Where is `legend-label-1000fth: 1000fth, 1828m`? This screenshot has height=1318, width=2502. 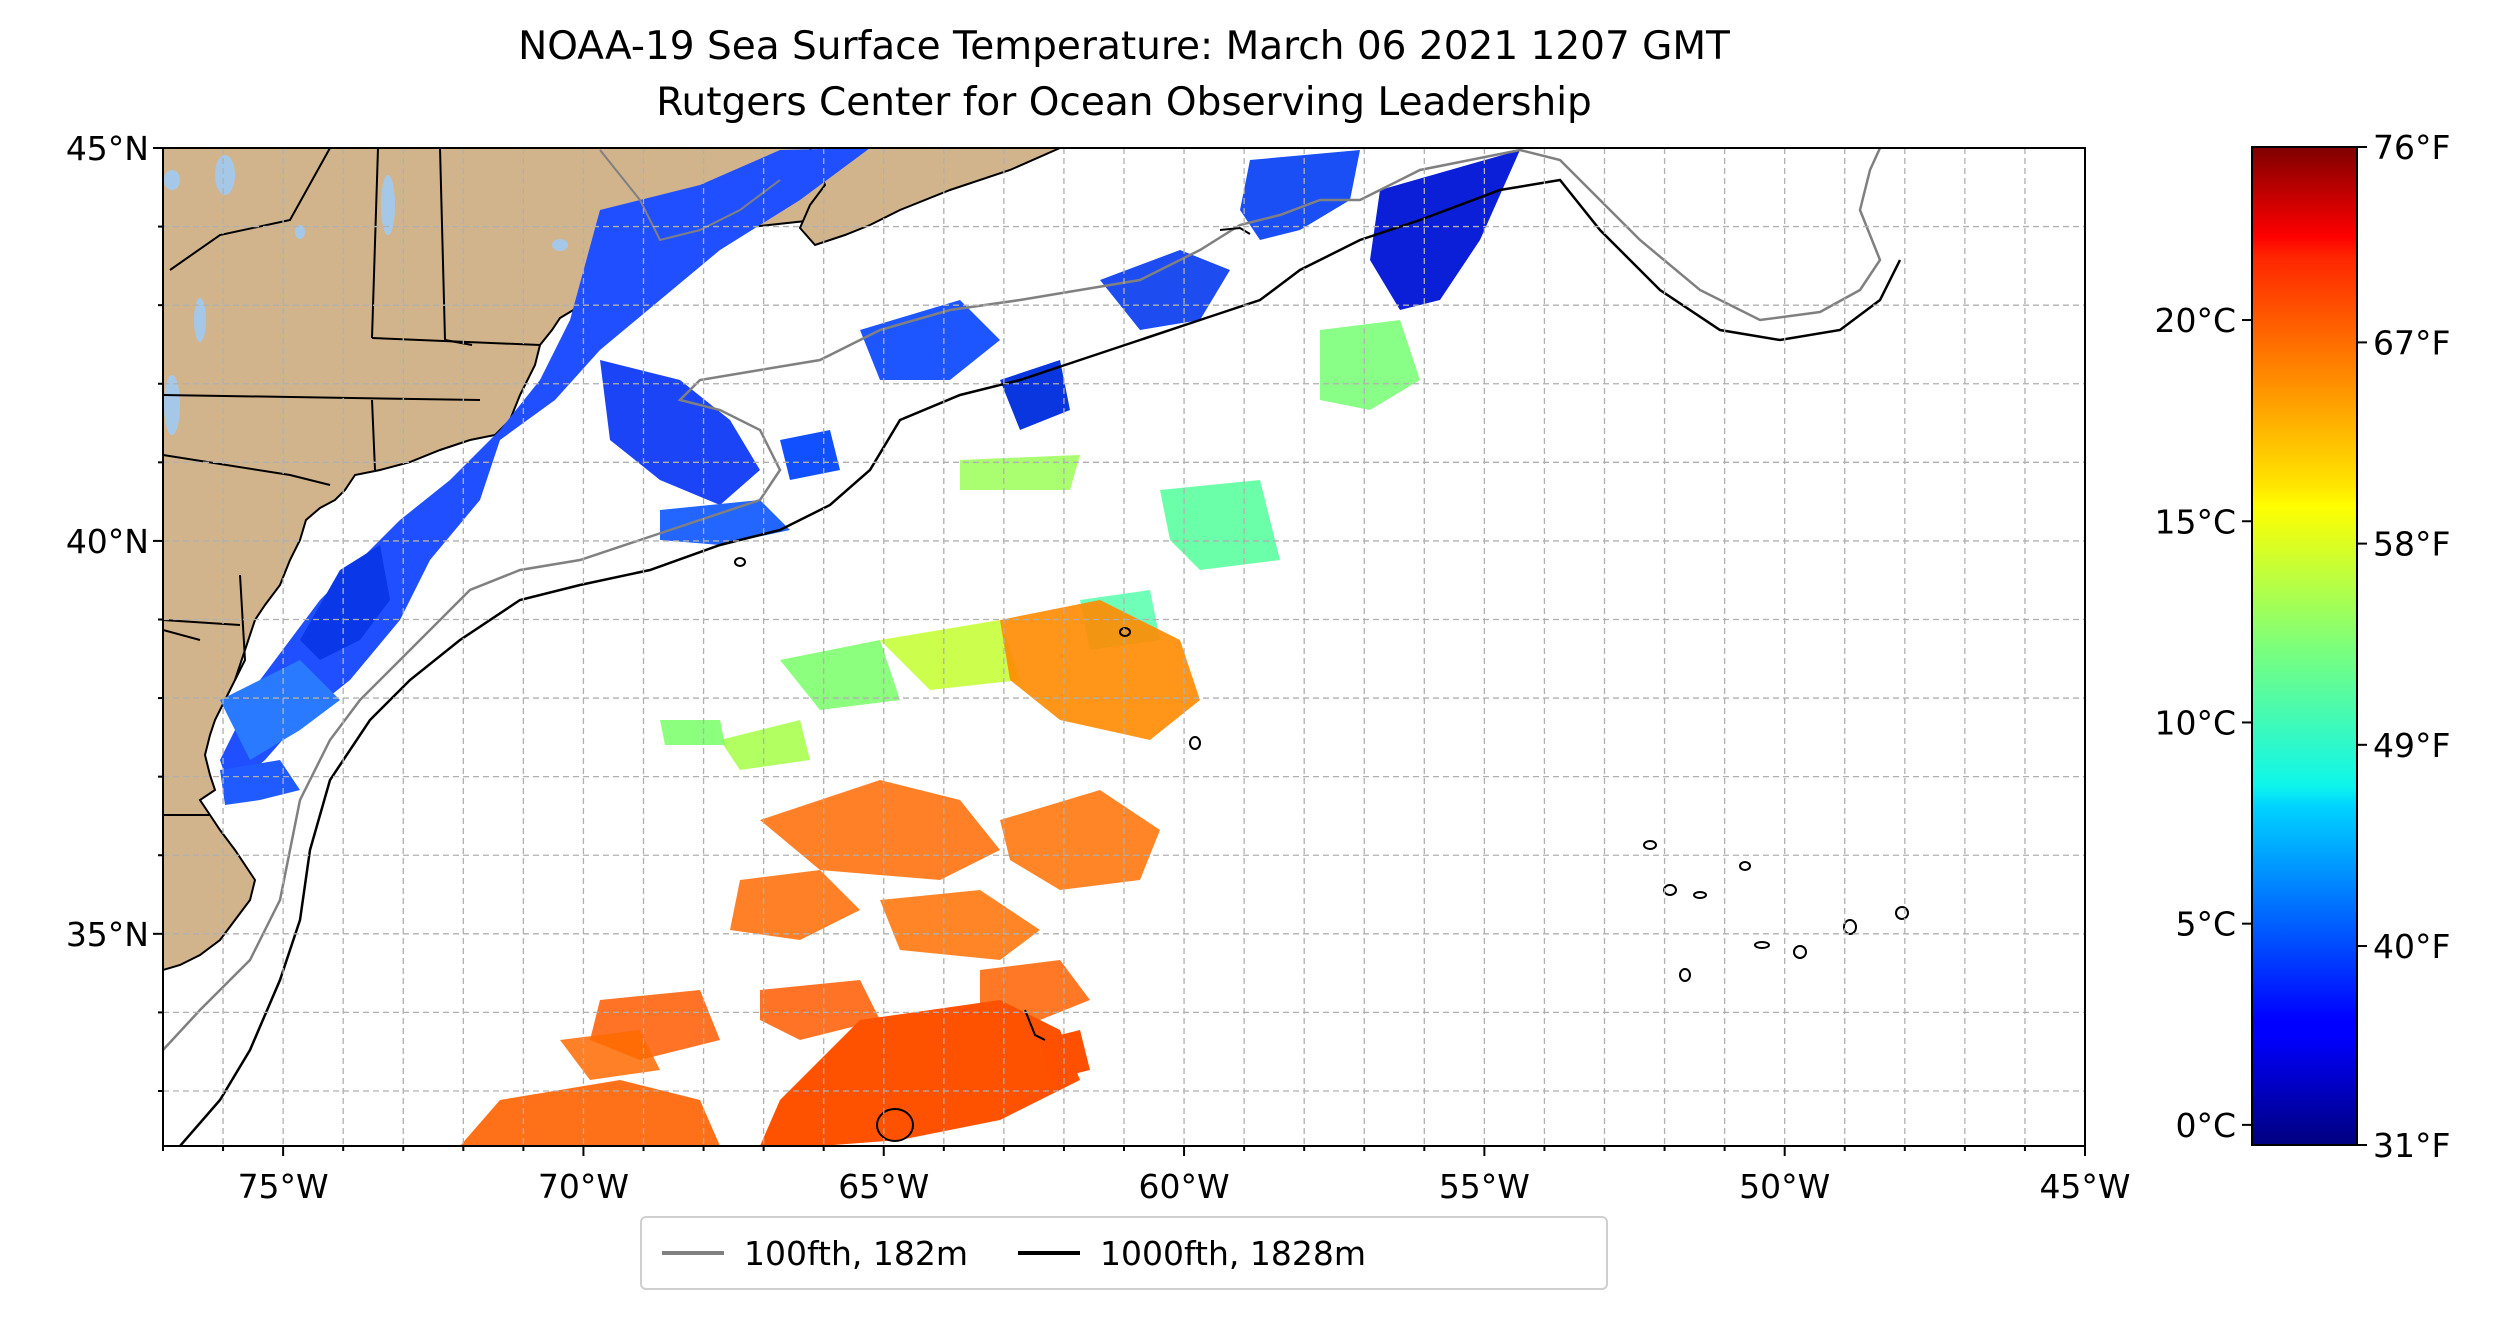 legend-label-1000fth: 1000fth, 1828m is located at coordinates (1233, 1253).